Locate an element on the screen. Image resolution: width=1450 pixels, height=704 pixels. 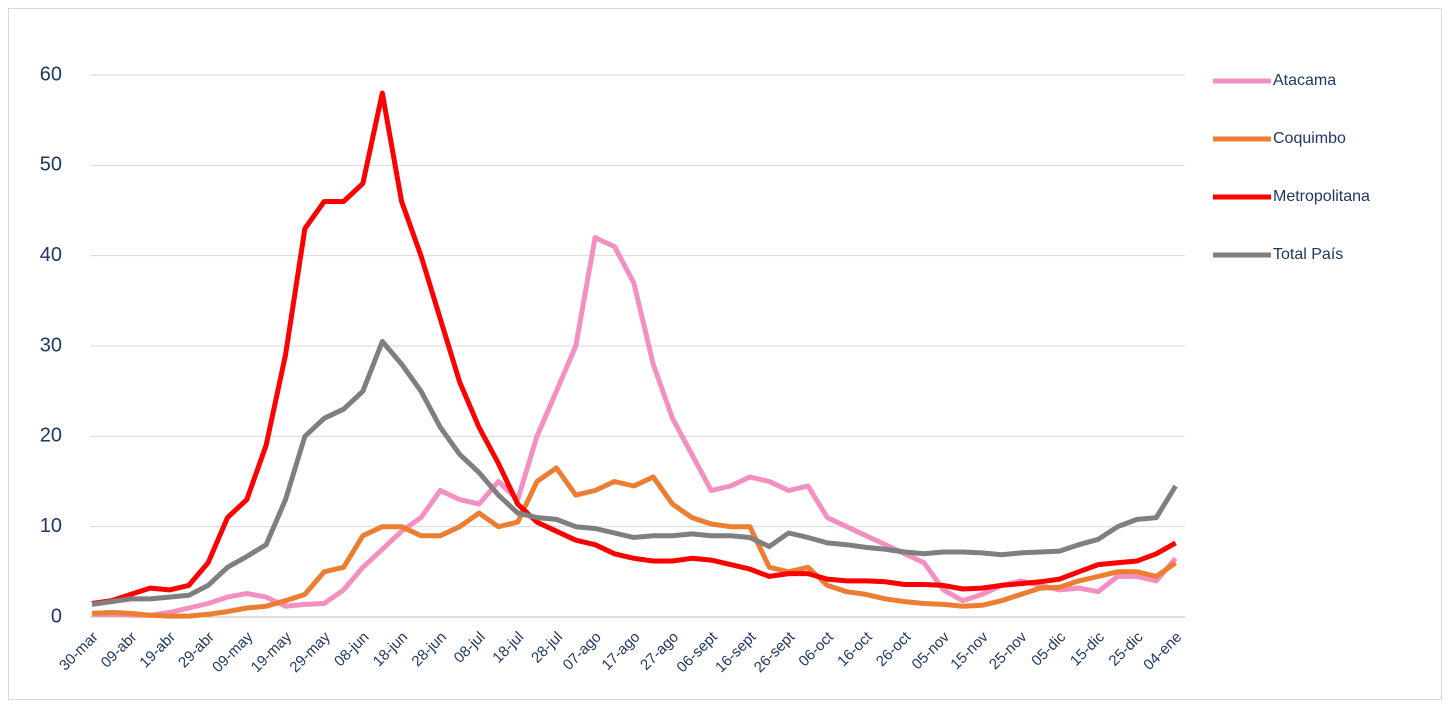
y-tick-label: 30 is located at coordinates (51, 345).